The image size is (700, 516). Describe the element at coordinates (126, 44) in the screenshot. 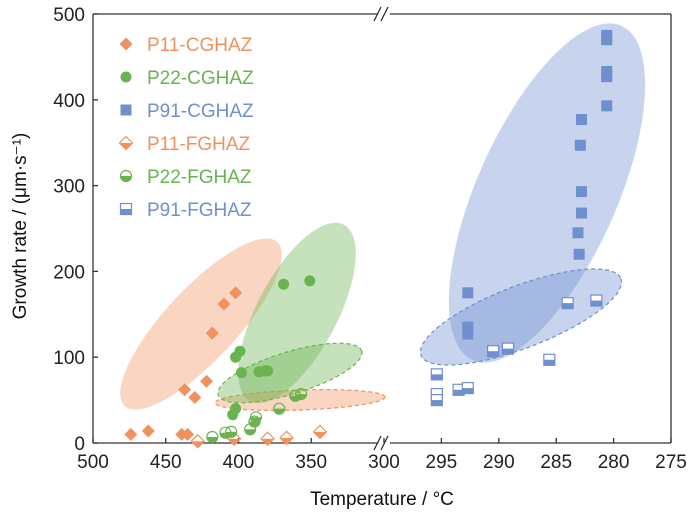

I see `legend-marker-p11-cghaz` at that location.